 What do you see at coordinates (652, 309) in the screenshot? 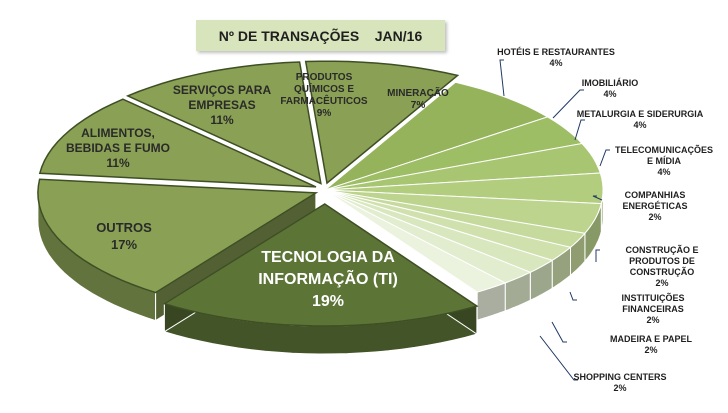
I see `label-slice-7: INSTITUIÇÕES FINANCEIRAS 2%` at bounding box center [652, 309].